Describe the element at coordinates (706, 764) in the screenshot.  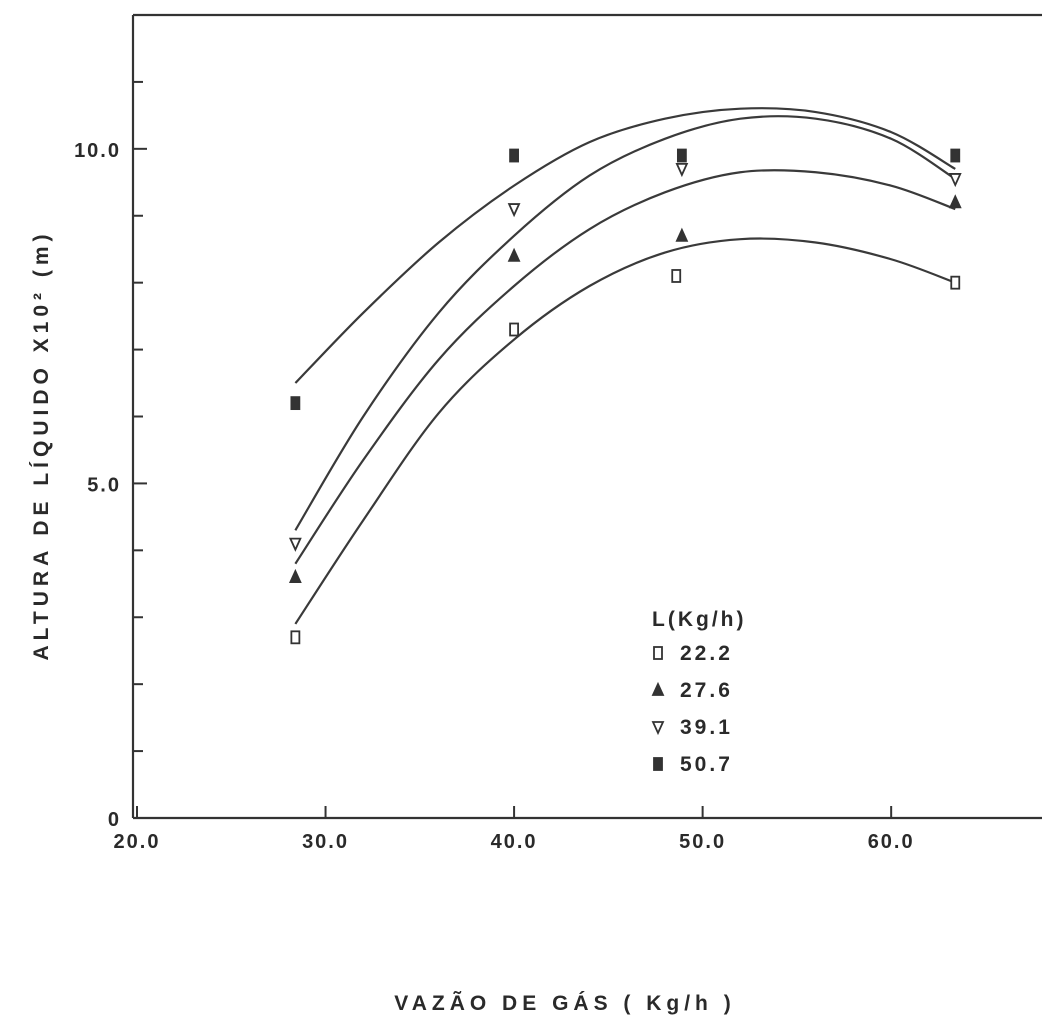
I see `legend-label-50-7: 50.7` at that location.